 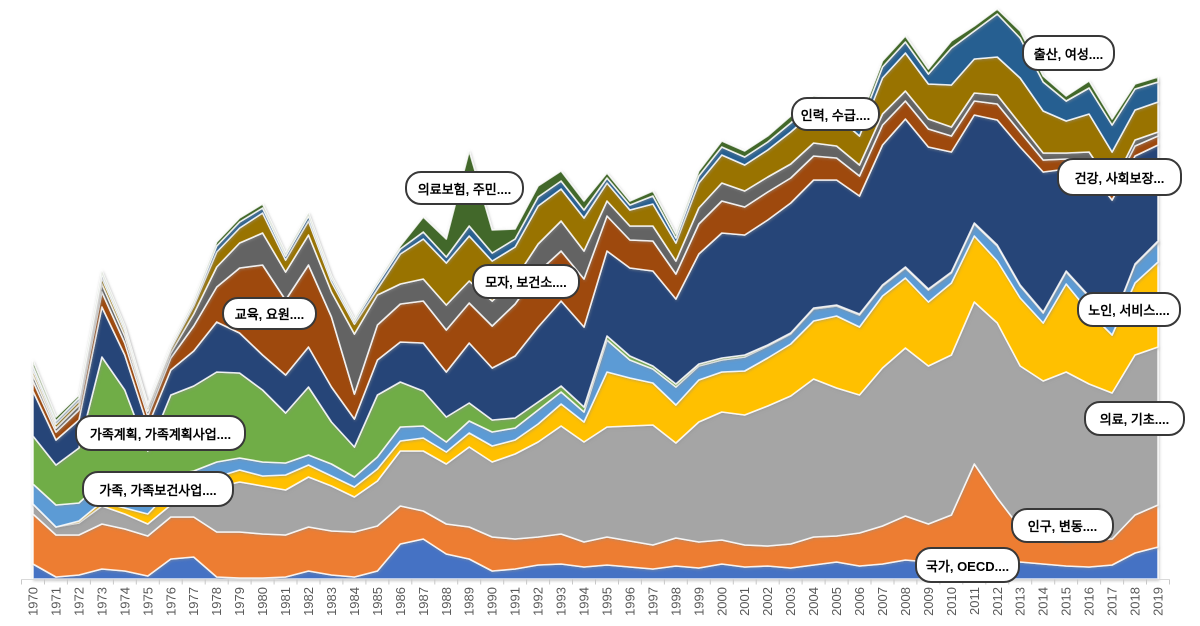 I want to click on x-axis-label: 1983, so click(x=331, y=601).